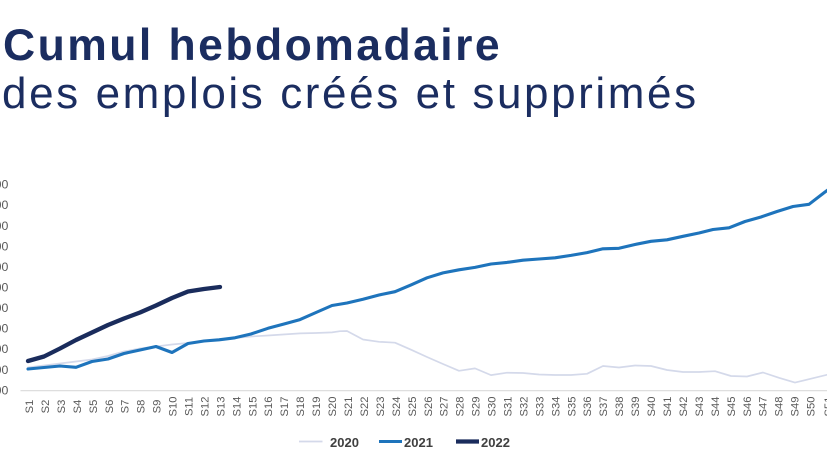  What do you see at coordinates (205, 407) in the screenshot?
I see `svg-text: S12` at bounding box center [205, 407].